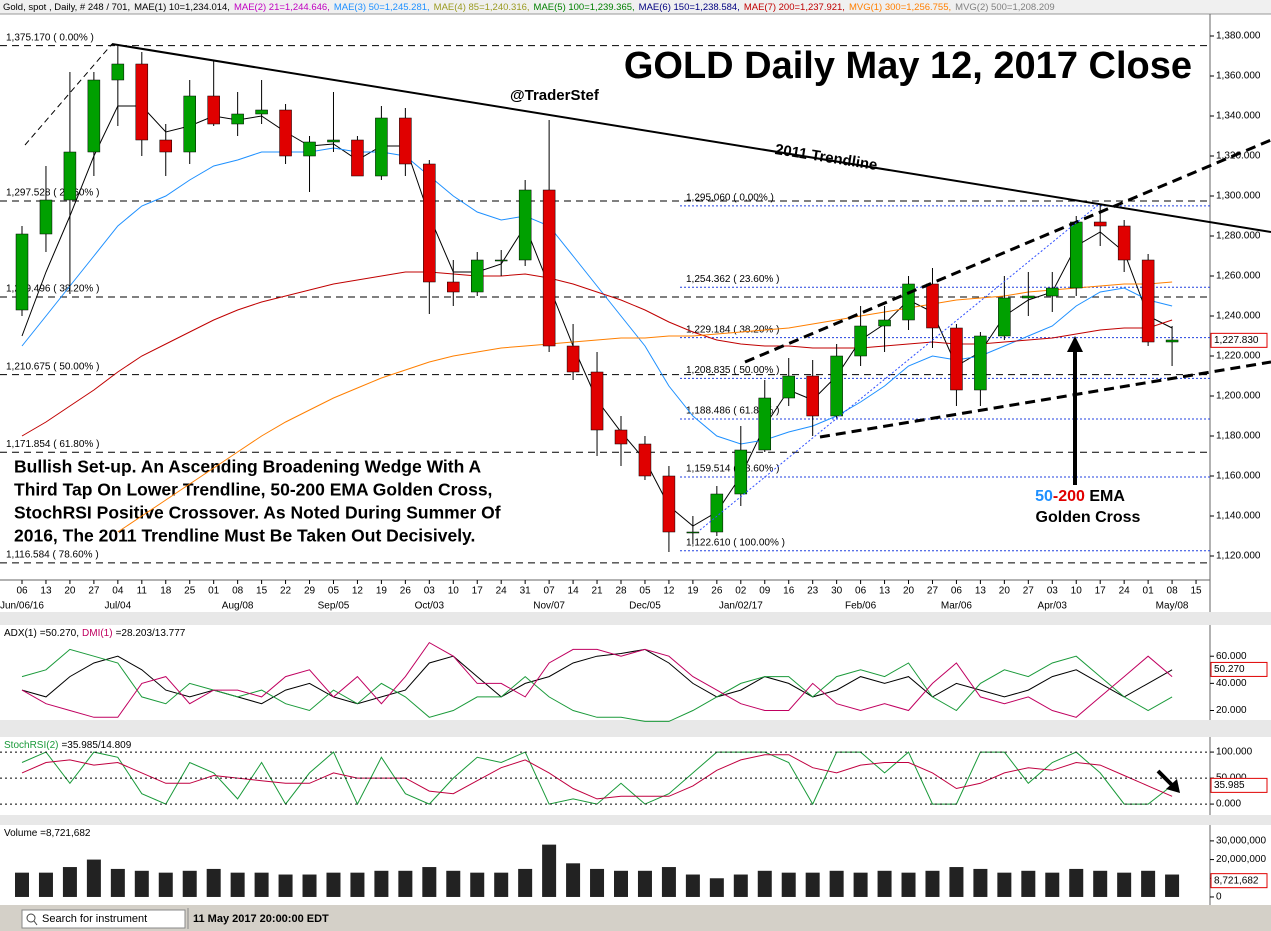 This screenshot has height=931, width=1271. What do you see at coordinates (1173, 591) in the screenshot?
I see `x-tick-label: 08` at bounding box center [1173, 591].